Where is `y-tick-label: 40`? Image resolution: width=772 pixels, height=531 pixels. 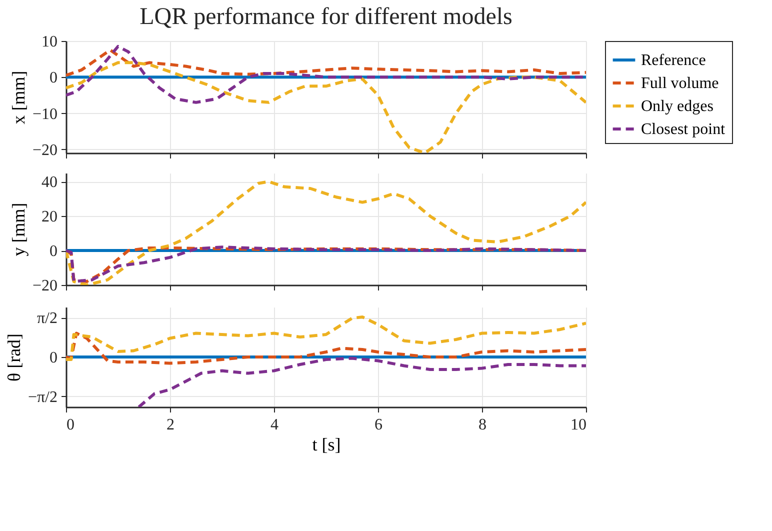
y-tick-label: 40 is located at coordinates (50, 183).